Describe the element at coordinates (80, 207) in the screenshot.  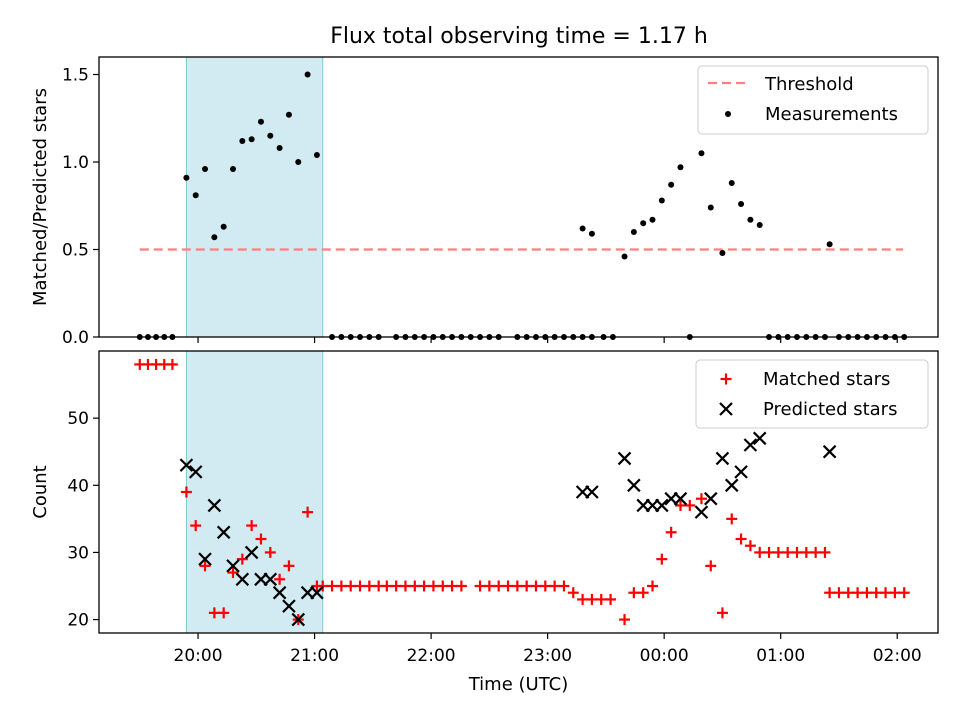
I see `top-y-ticks: 0.0 0.5 1.0 1.5` at that location.